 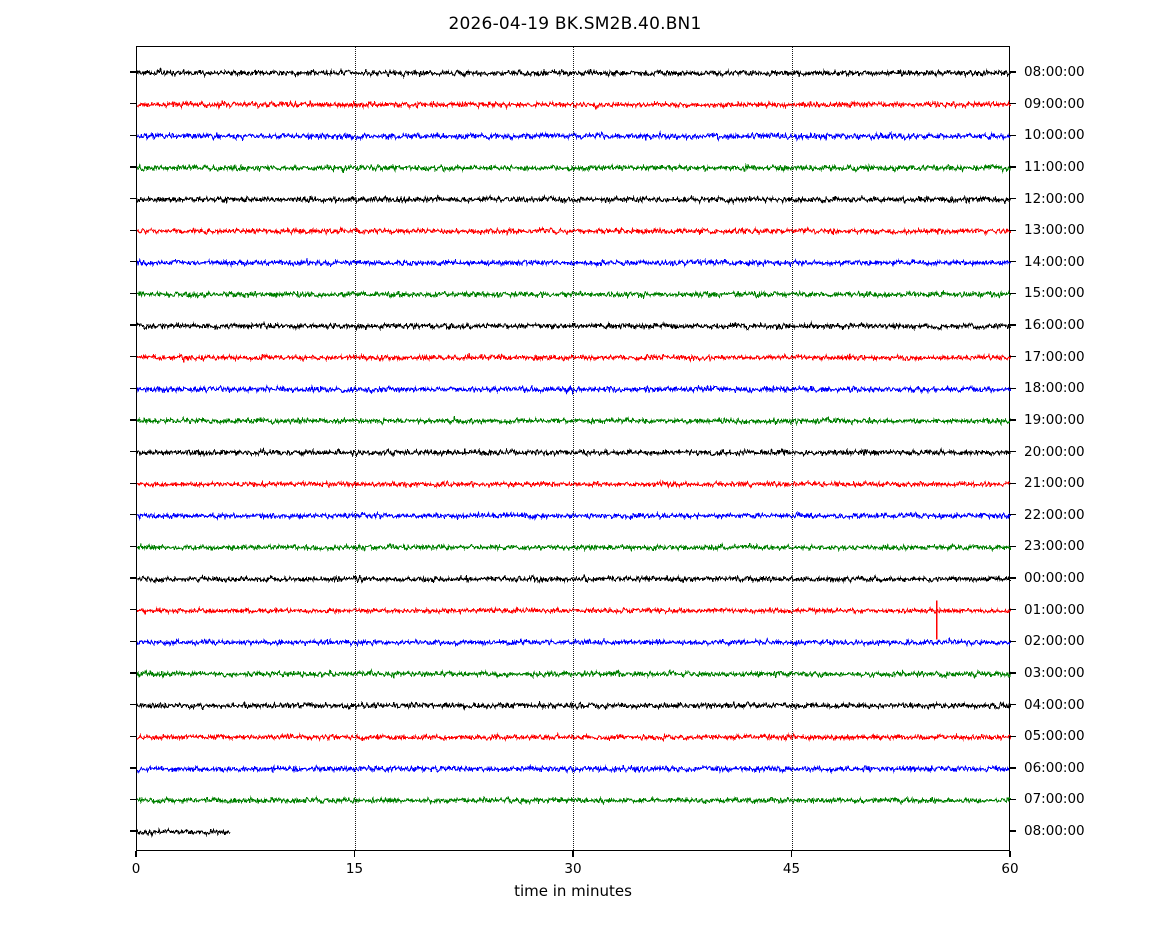 I want to click on y-tick-label-right-23: 07:00:00, so click(x=1054, y=799).